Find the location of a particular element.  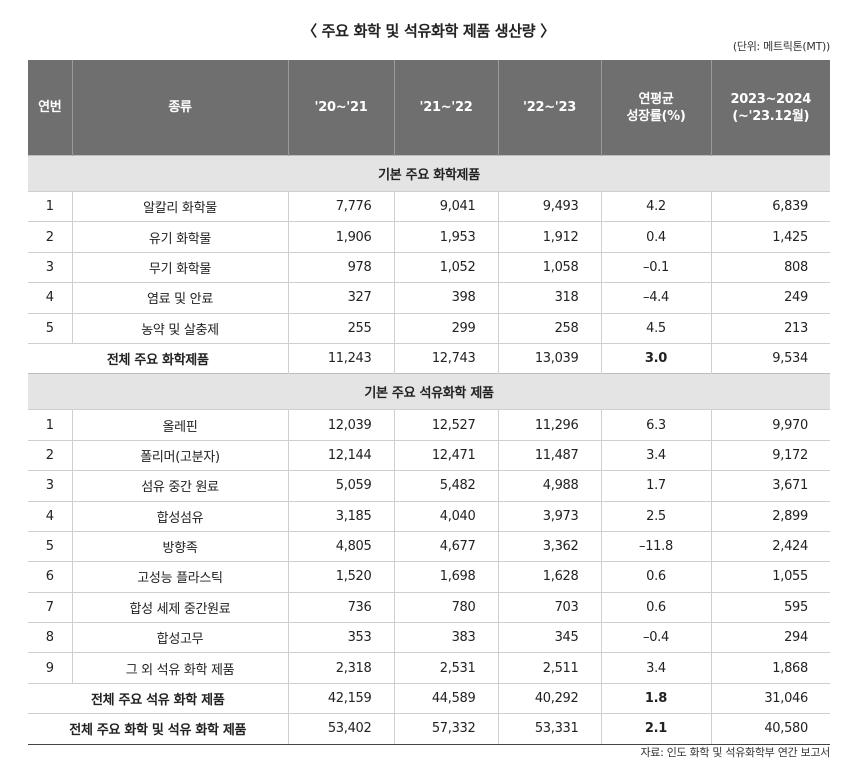

value-y3: 318 is located at coordinates (550, 298).